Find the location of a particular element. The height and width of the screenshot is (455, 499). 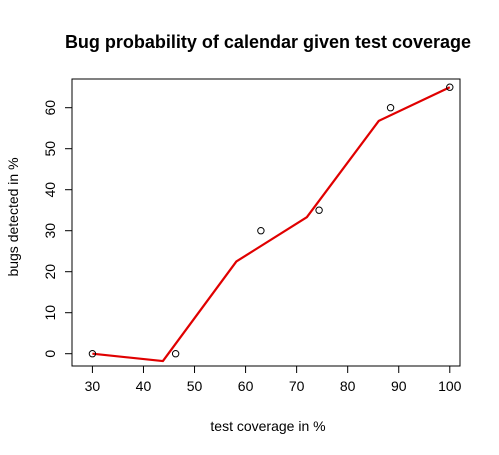

y-axis-label: bugs detected in % is located at coordinates (13, 216).